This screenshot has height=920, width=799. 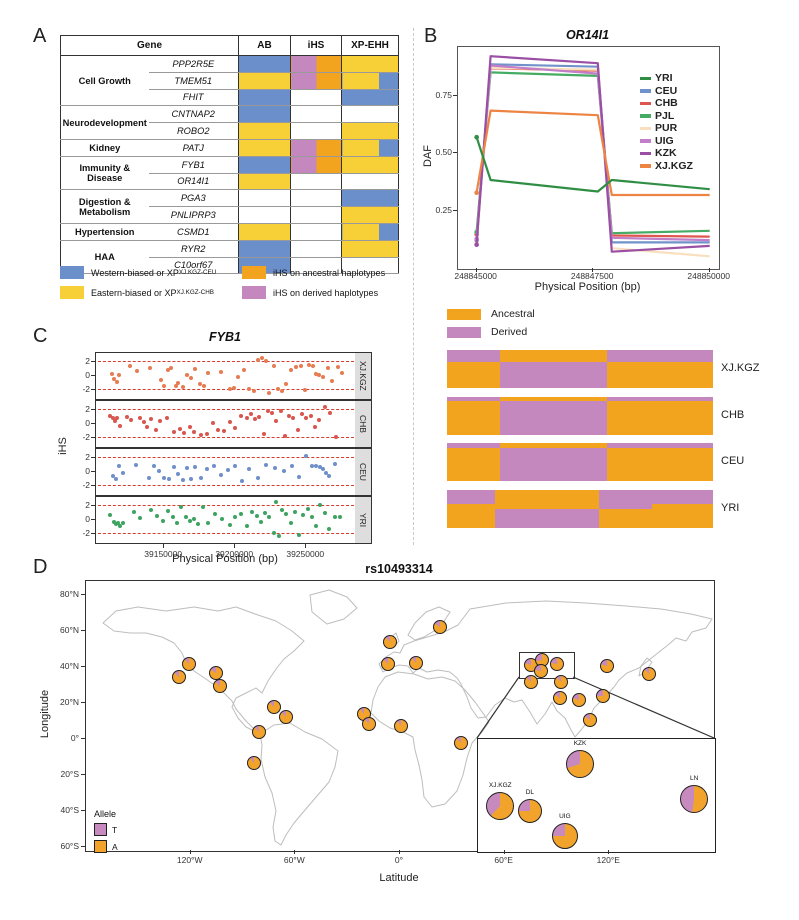 I want to click on gene-cell: CNTNAP2, so click(x=194, y=114).